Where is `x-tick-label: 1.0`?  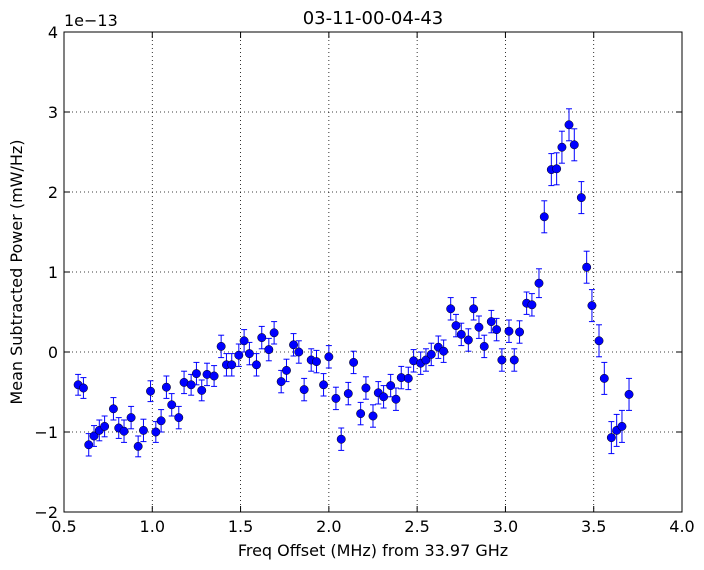
x-tick-label: 1.0 is located at coordinates (152, 526).